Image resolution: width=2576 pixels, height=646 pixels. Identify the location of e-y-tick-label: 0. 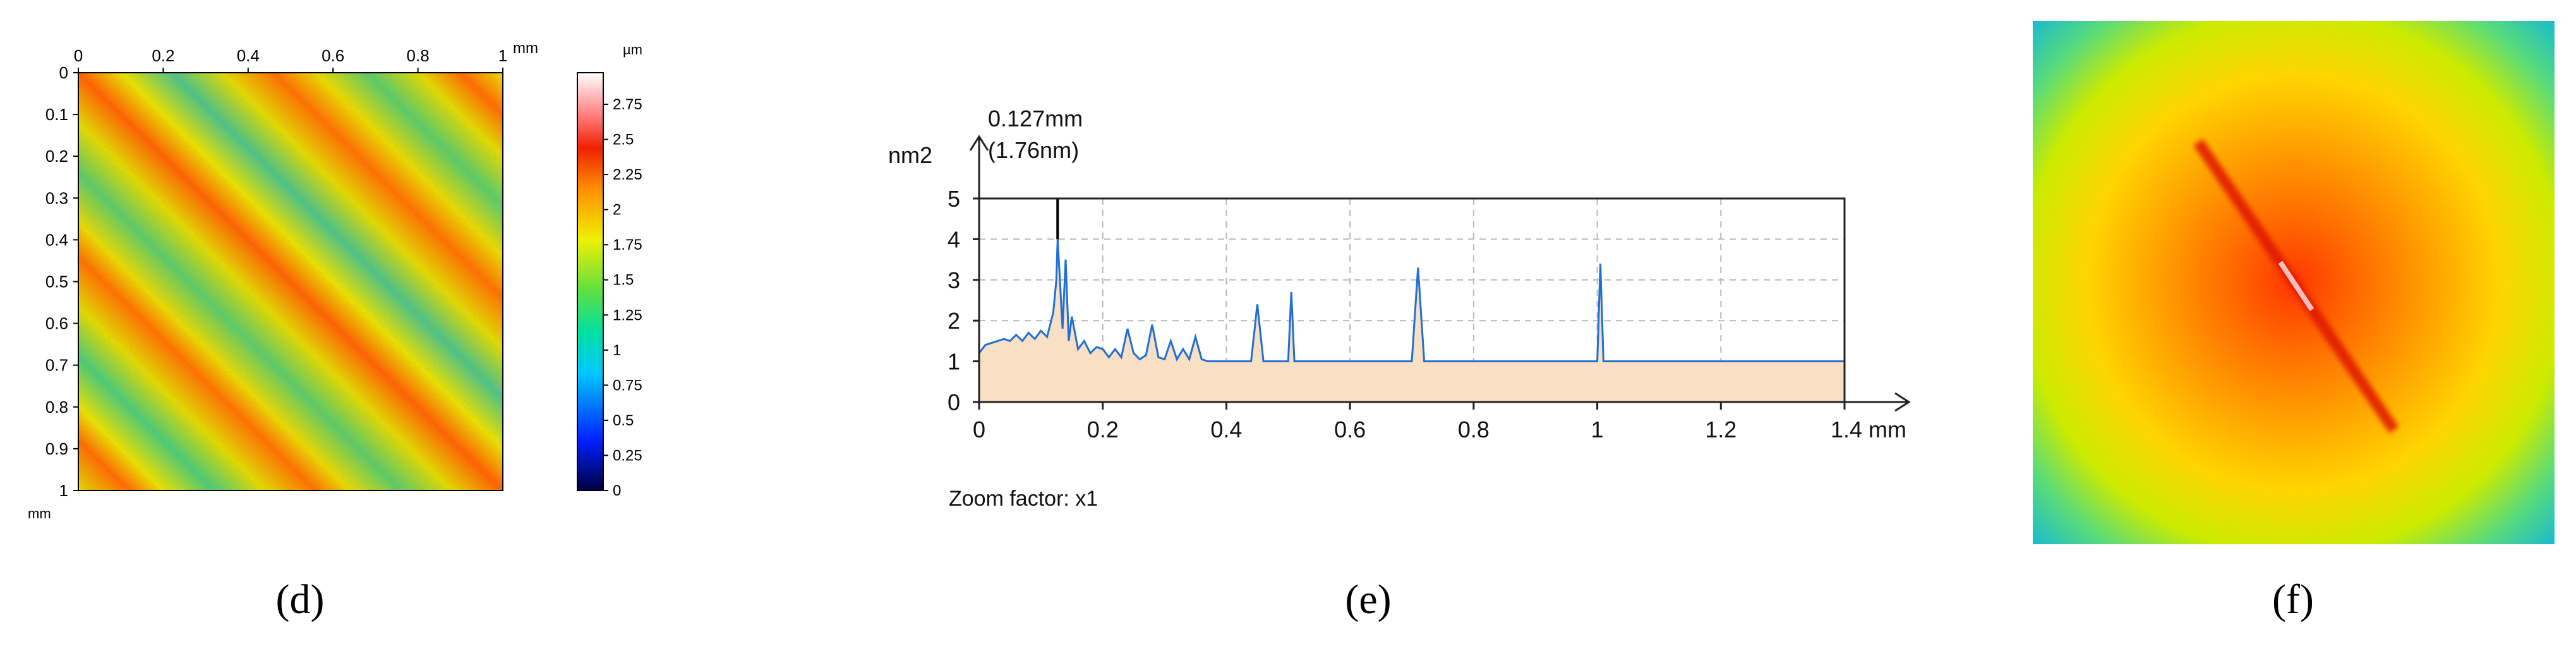
(954, 402).